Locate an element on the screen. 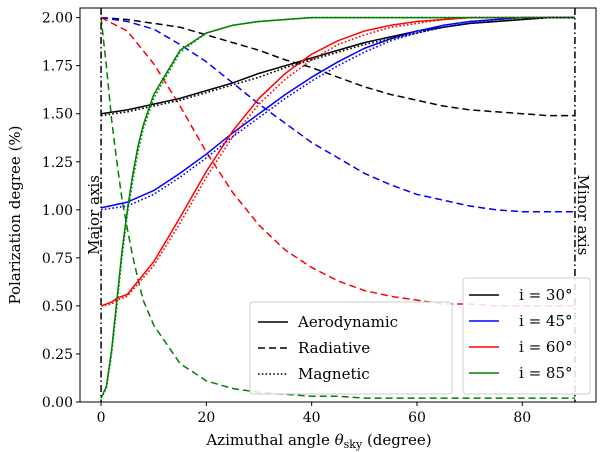 The width and height of the screenshot is (600, 452). y-tick-label: 1.00 is located at coordinates (57, 211).